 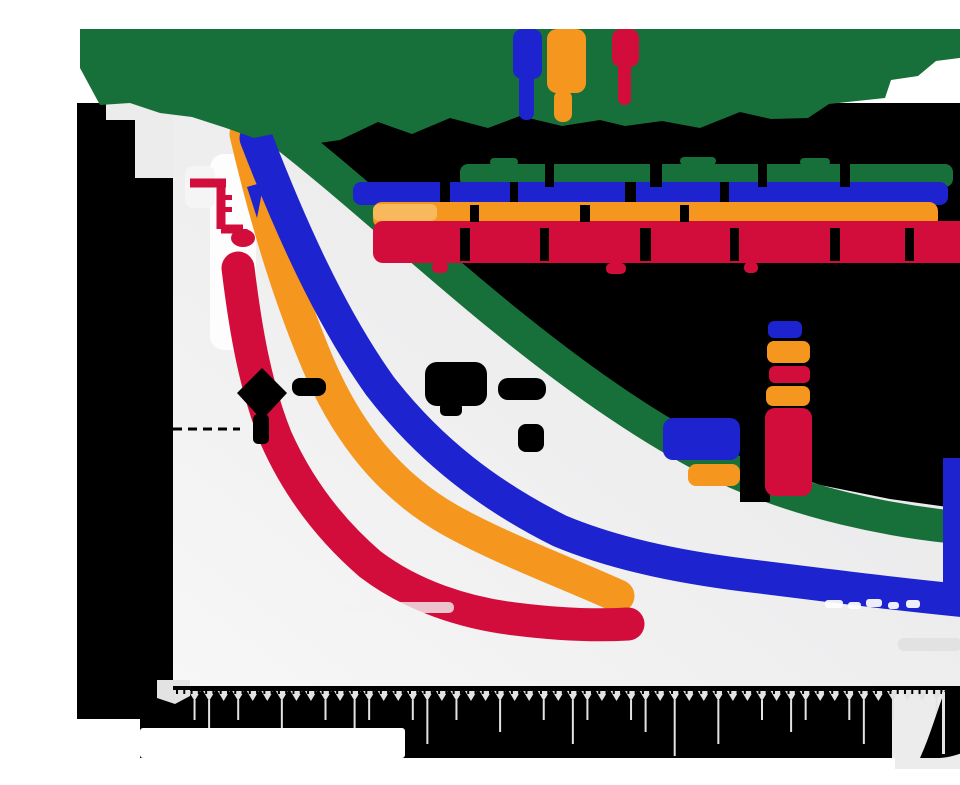 I want to click on curve-blue-end-label-blob, so click(x=951, y=523).